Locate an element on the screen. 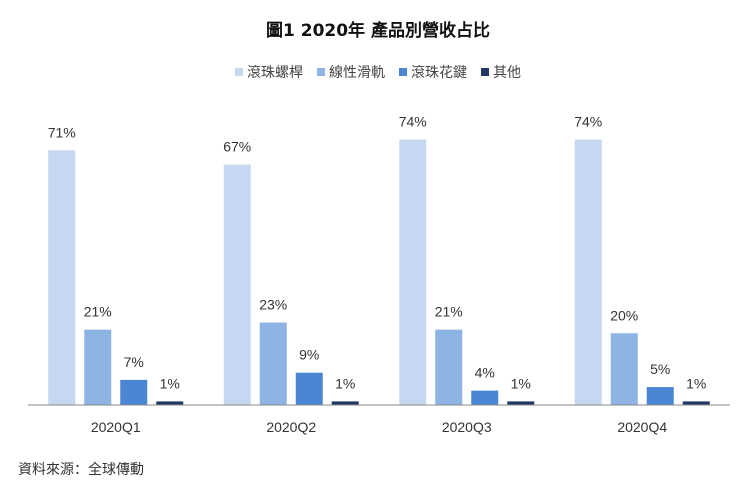  x-tick-label-2020q2: 2020Q2 is located at coordinates (291, 427).